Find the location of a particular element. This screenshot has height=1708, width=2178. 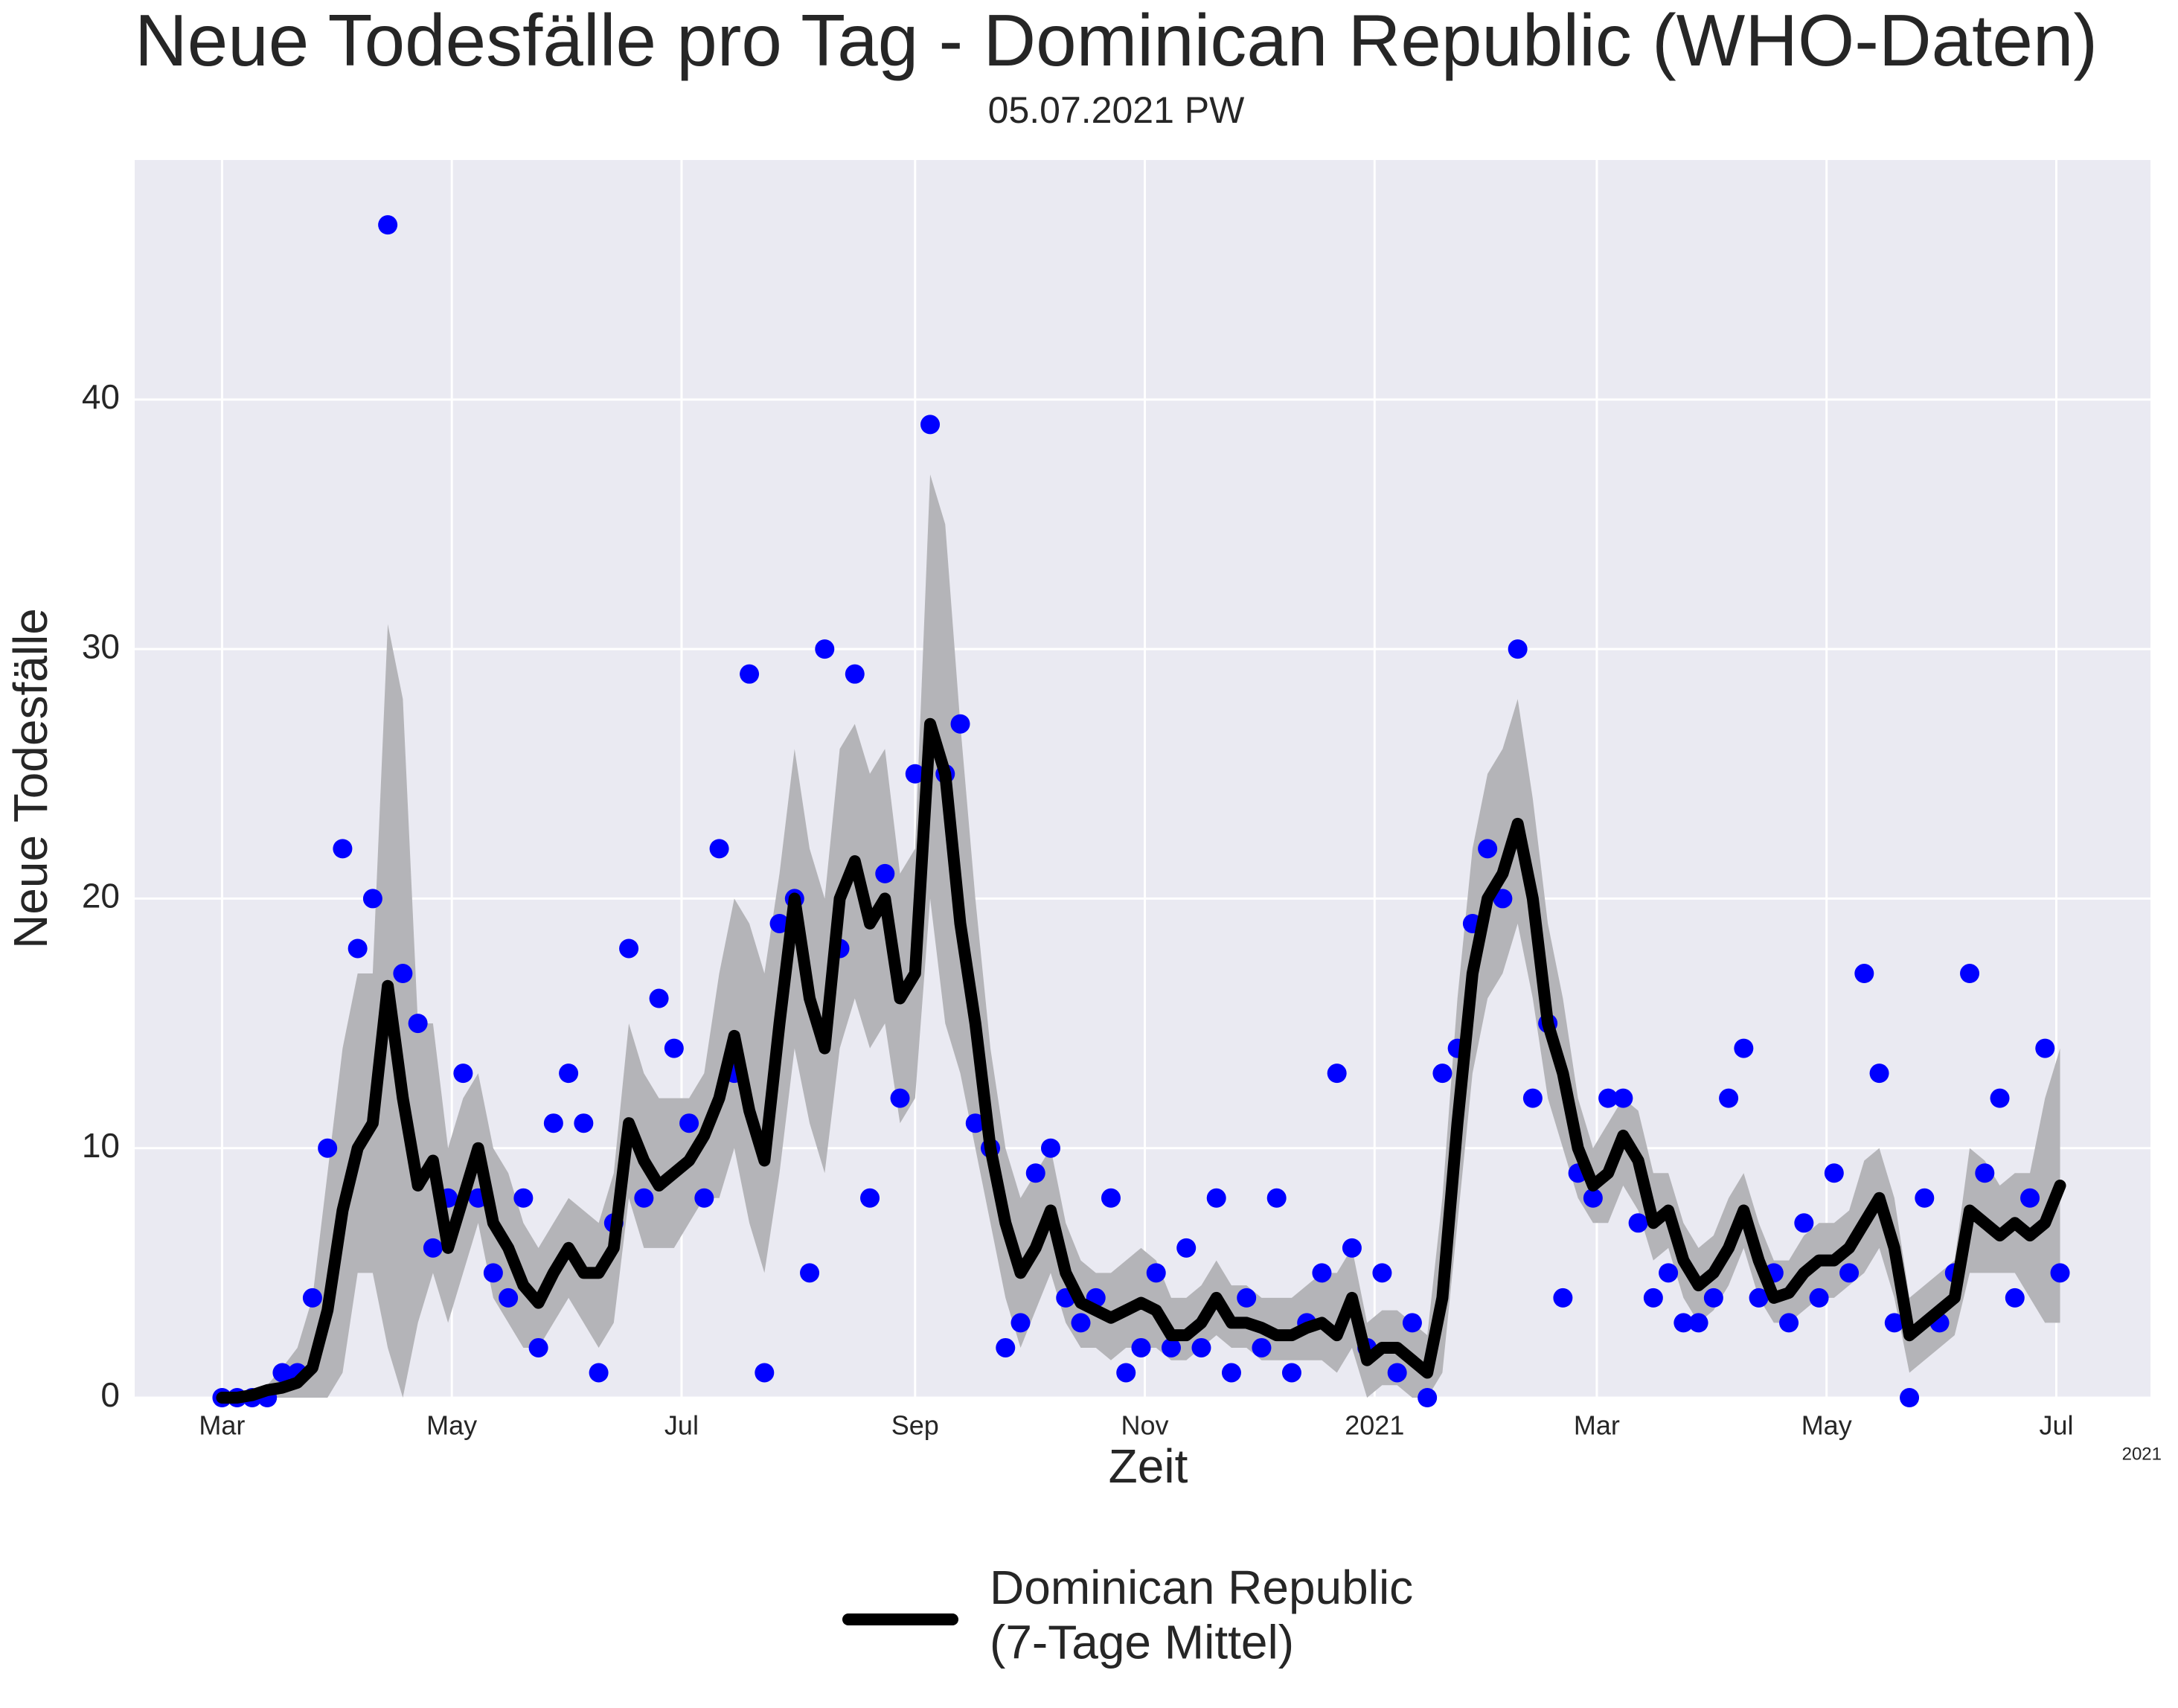

chart-subtitle: 05.07.2021 PW is located at coordinates (1116, 110).